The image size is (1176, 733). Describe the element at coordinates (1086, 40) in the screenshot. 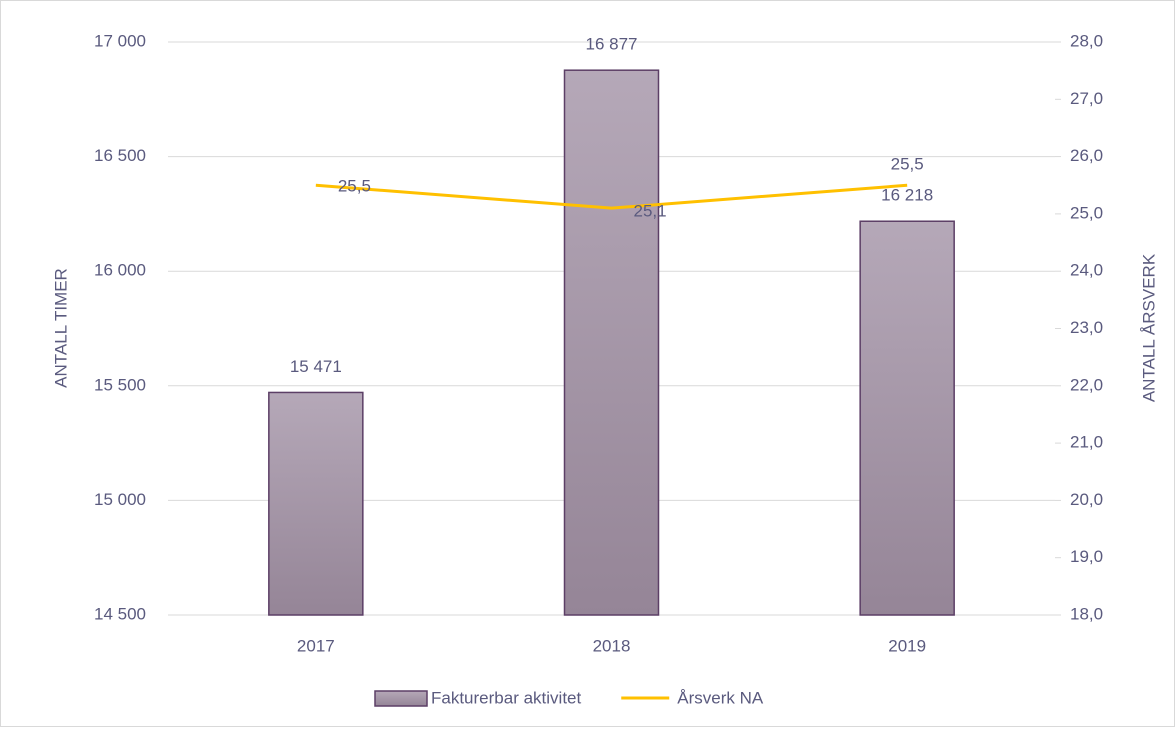

I see `y2-tick-label: 28,0` at that location.